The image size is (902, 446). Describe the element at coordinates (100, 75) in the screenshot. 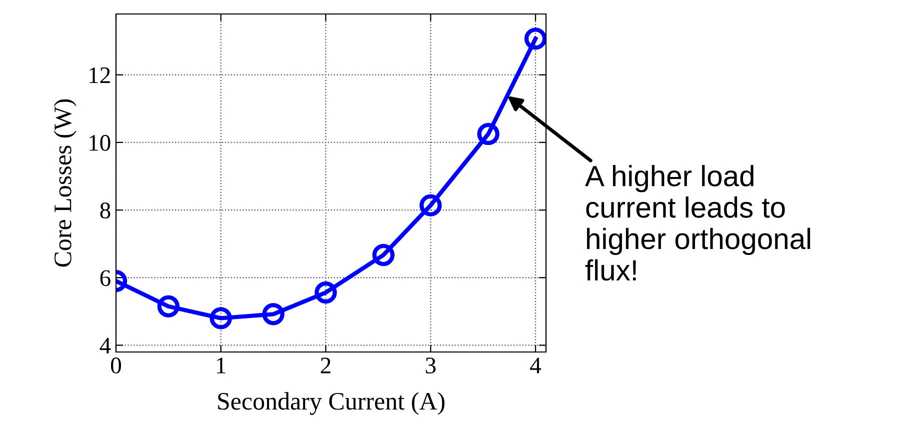

I see `y-tick-label: 12` at that location.